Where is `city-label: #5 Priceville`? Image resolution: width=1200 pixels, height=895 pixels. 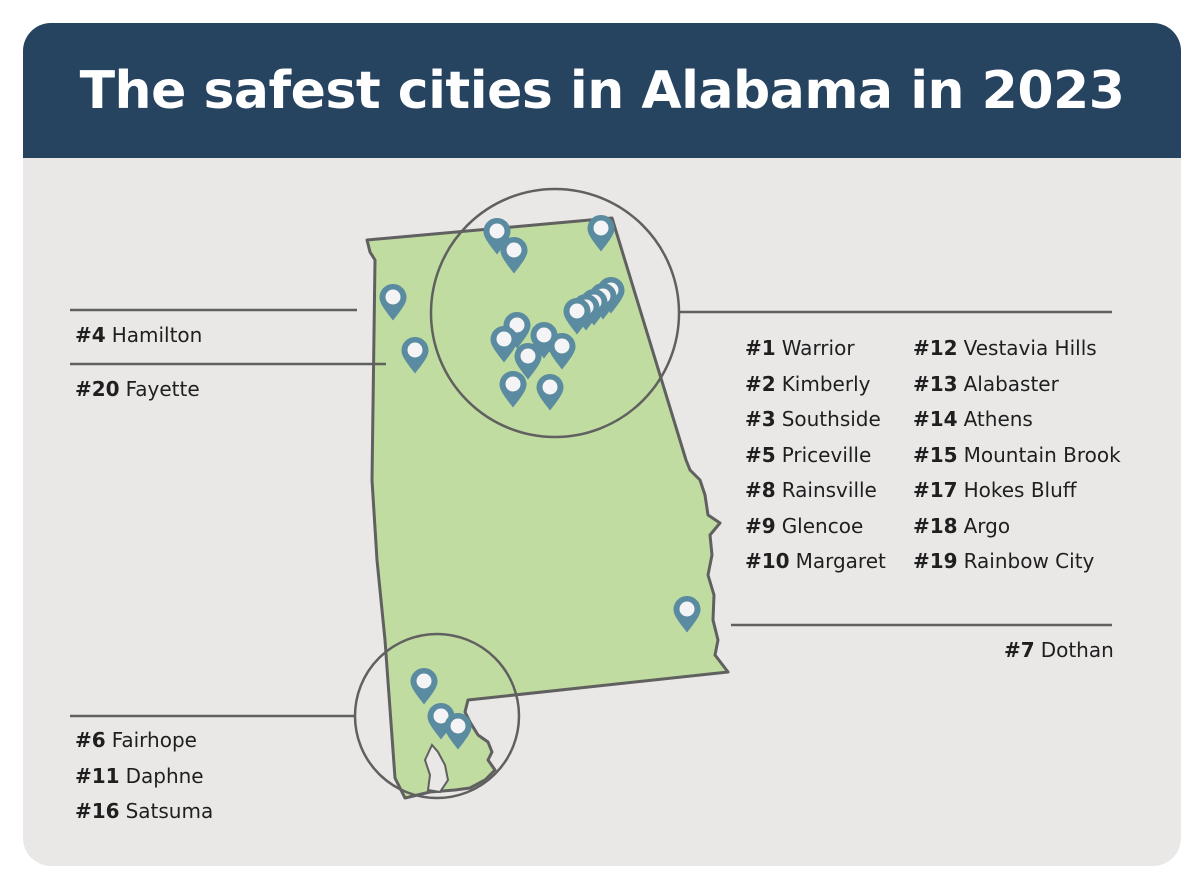
city-label: #5 Priceville is located at coordinates (815, 455).